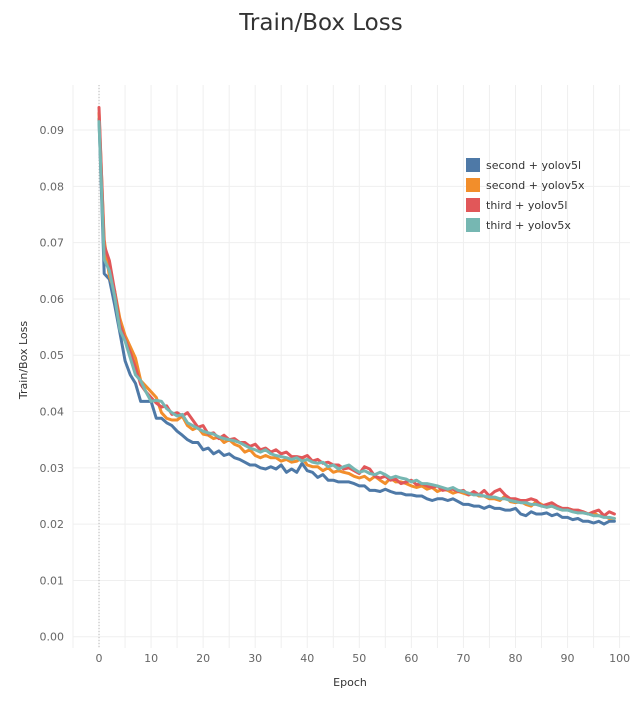 The height and width of the screenshot is (702, 642). Describe the element at coordinates (23, 360) in the screenshot. I see `y-axis-label: Train/Box Loss` at that location.